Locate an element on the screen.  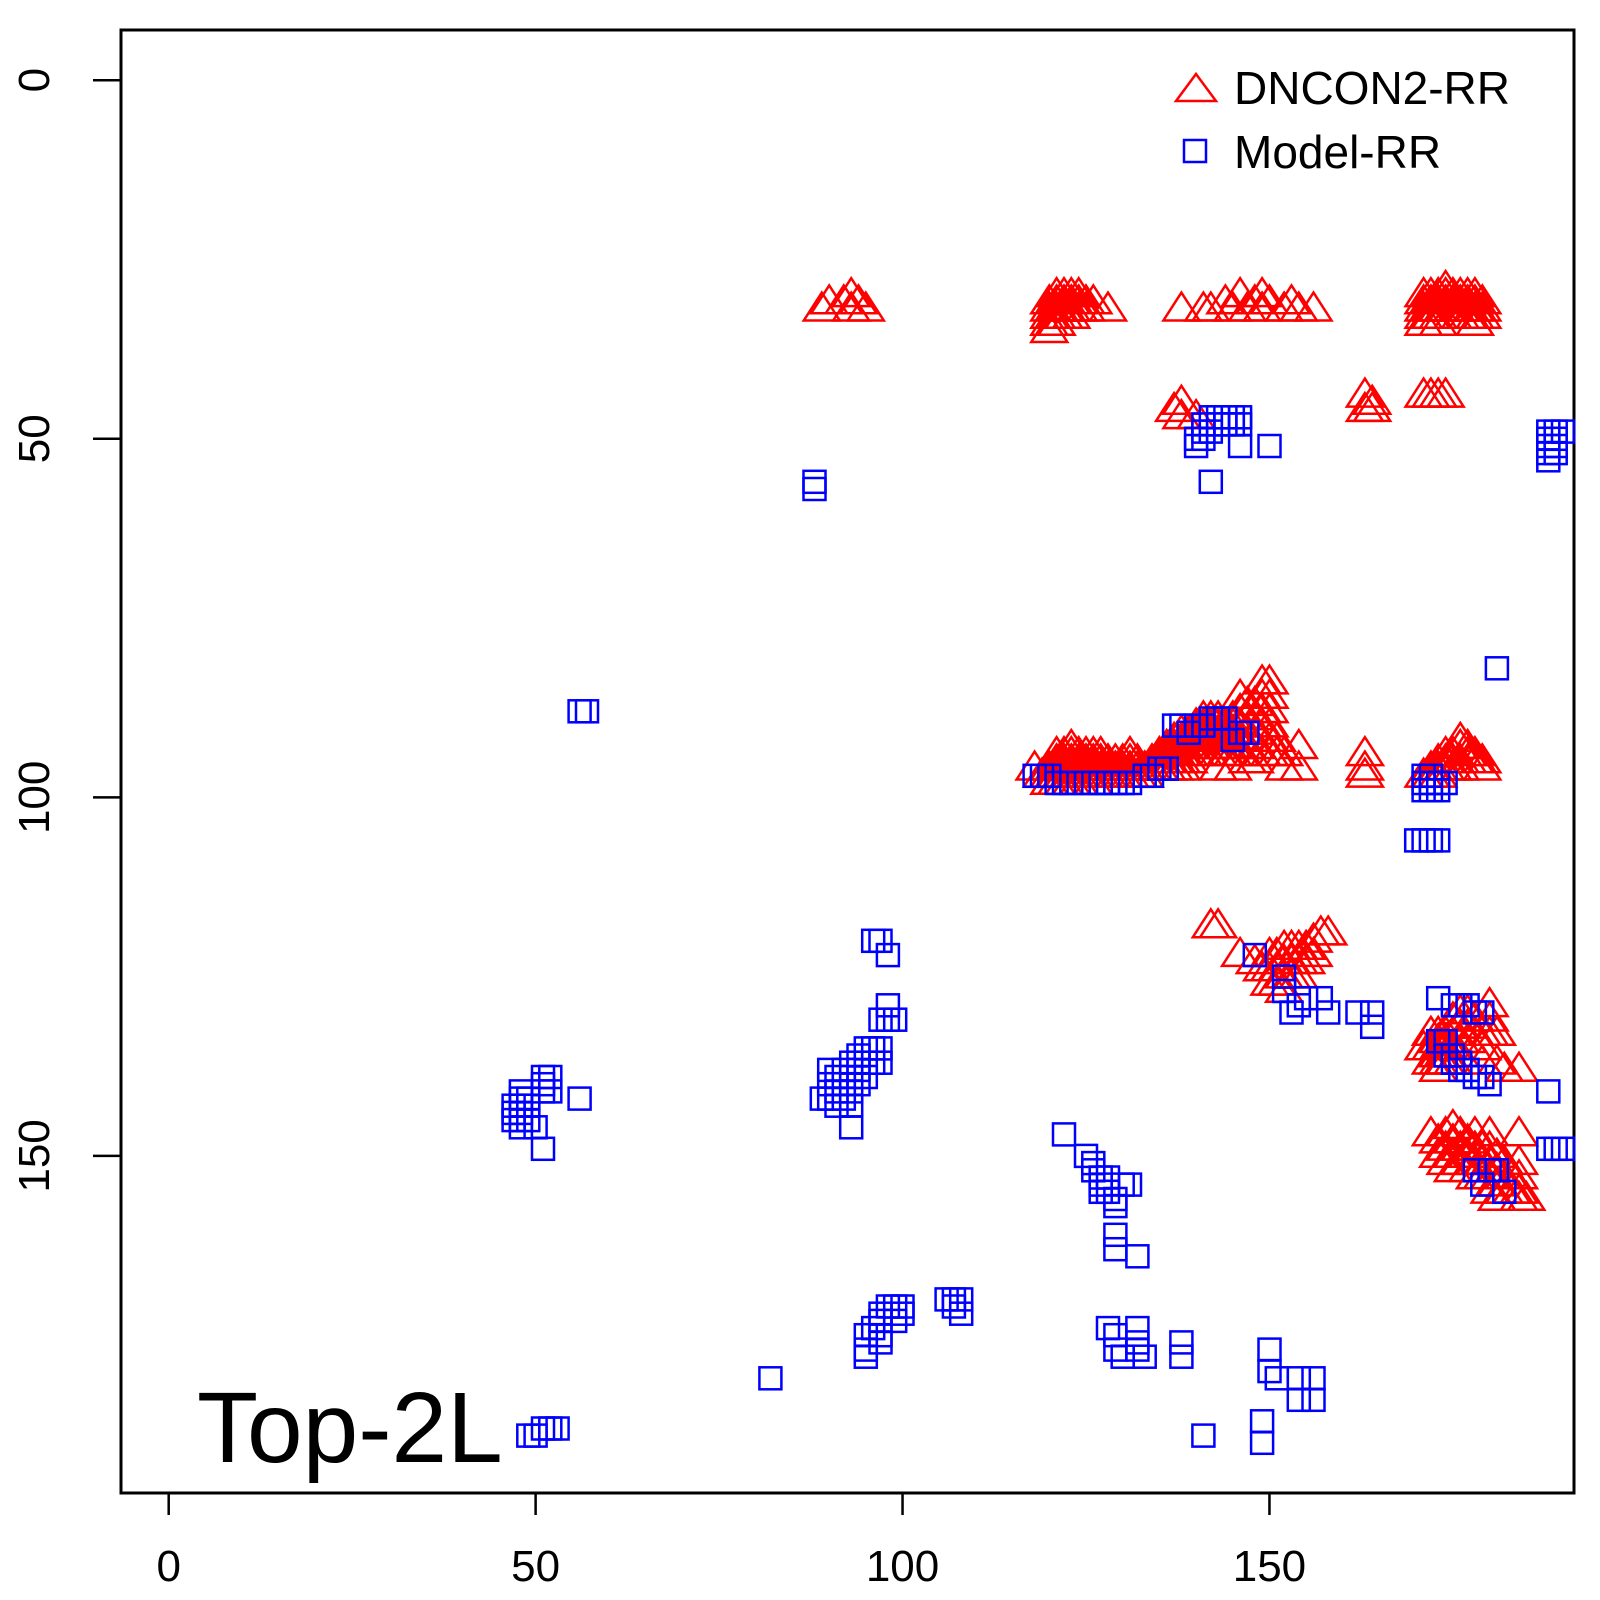
panel-label: Top-2L is located at coordinates (350, 1428).